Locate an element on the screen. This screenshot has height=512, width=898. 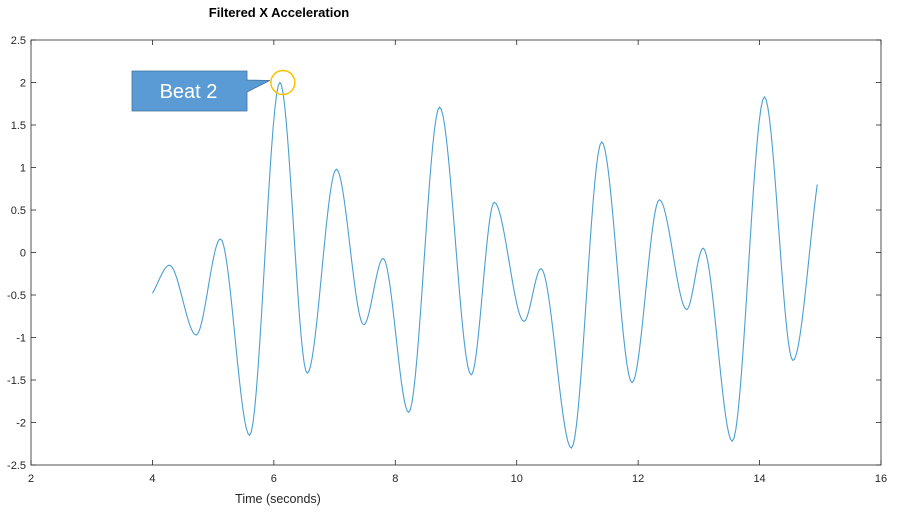
x-tick-label: 12 is located at coordinates (638, 479).